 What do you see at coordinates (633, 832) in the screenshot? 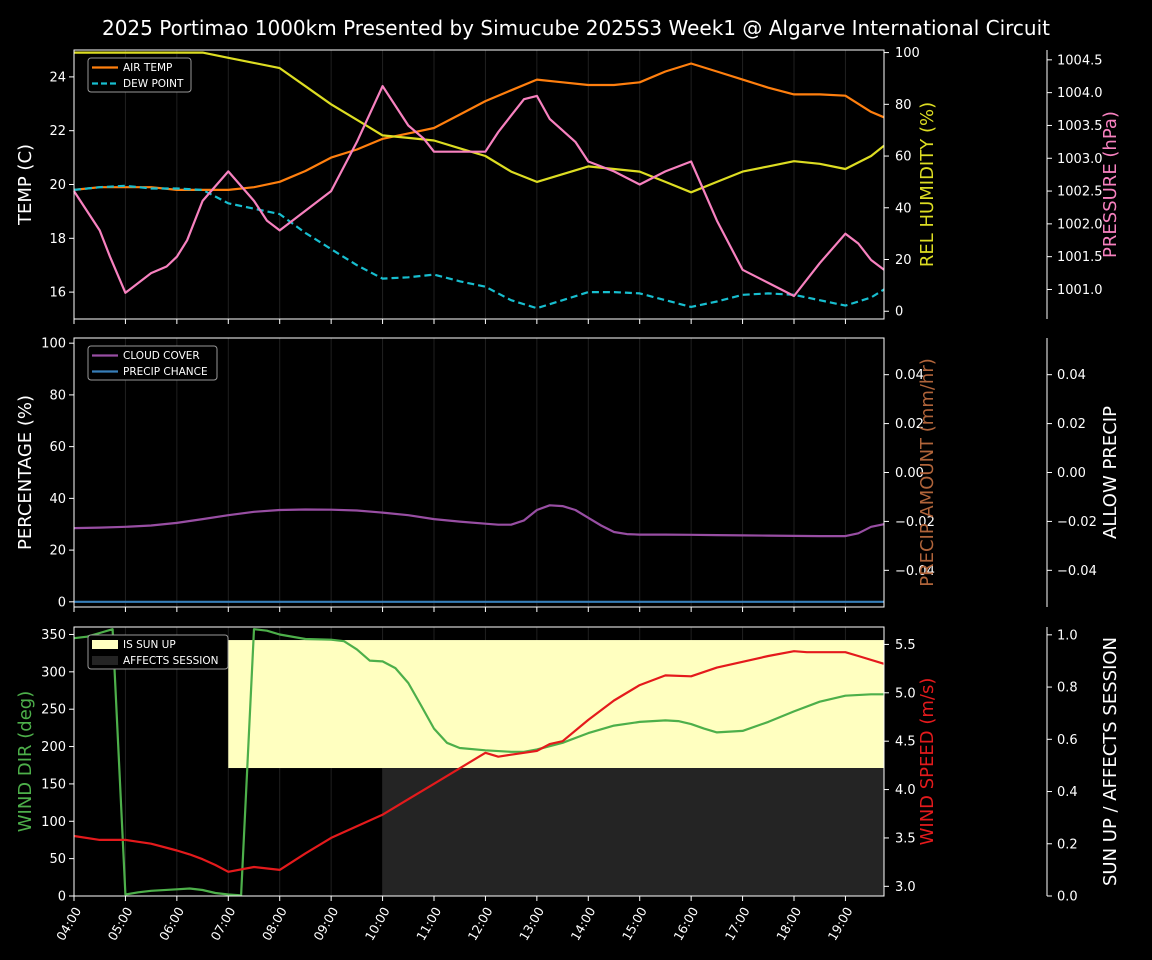
I see `band-affects-session` at bounding box center [633, 832].